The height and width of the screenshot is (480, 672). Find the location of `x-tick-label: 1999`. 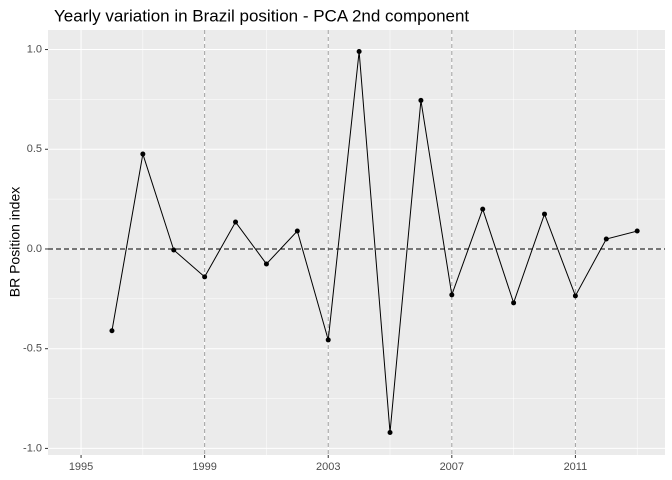

x-tick-label: 1999 is located at coordinates (204, 467).